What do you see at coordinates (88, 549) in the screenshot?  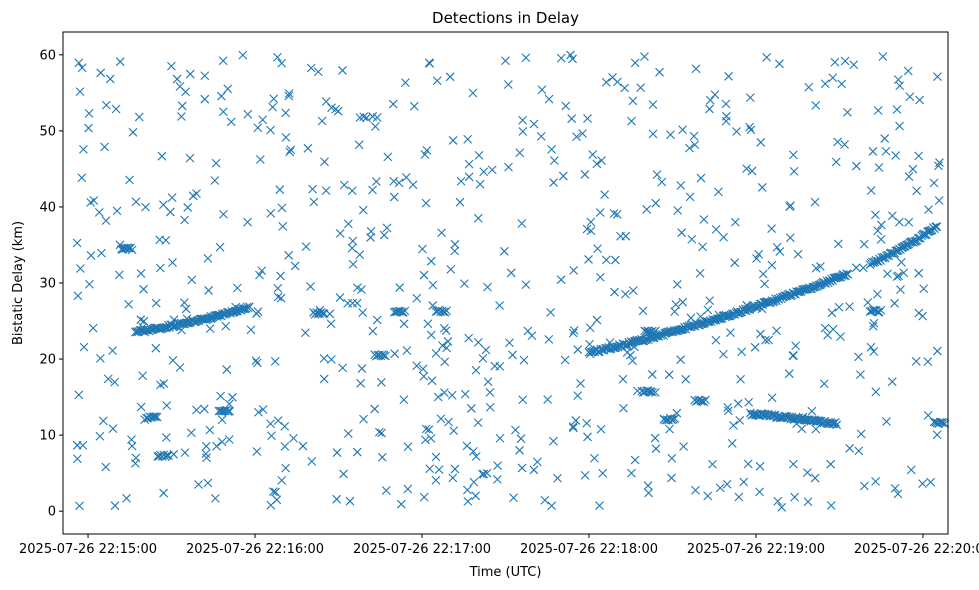 I see `x-tick-label: 2025-07-26 22:15:00` at bounding box center [88, 549].